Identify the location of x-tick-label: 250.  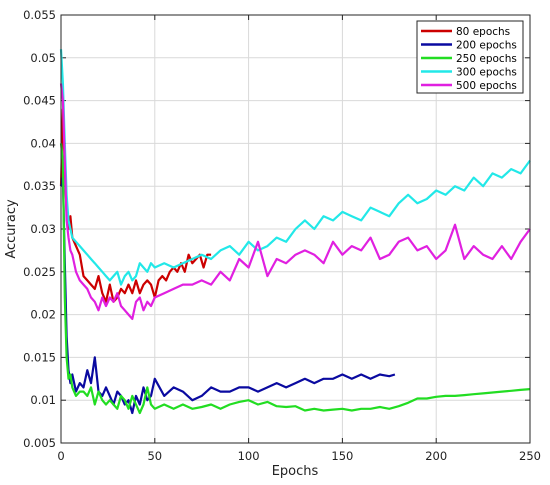
(530, 456).